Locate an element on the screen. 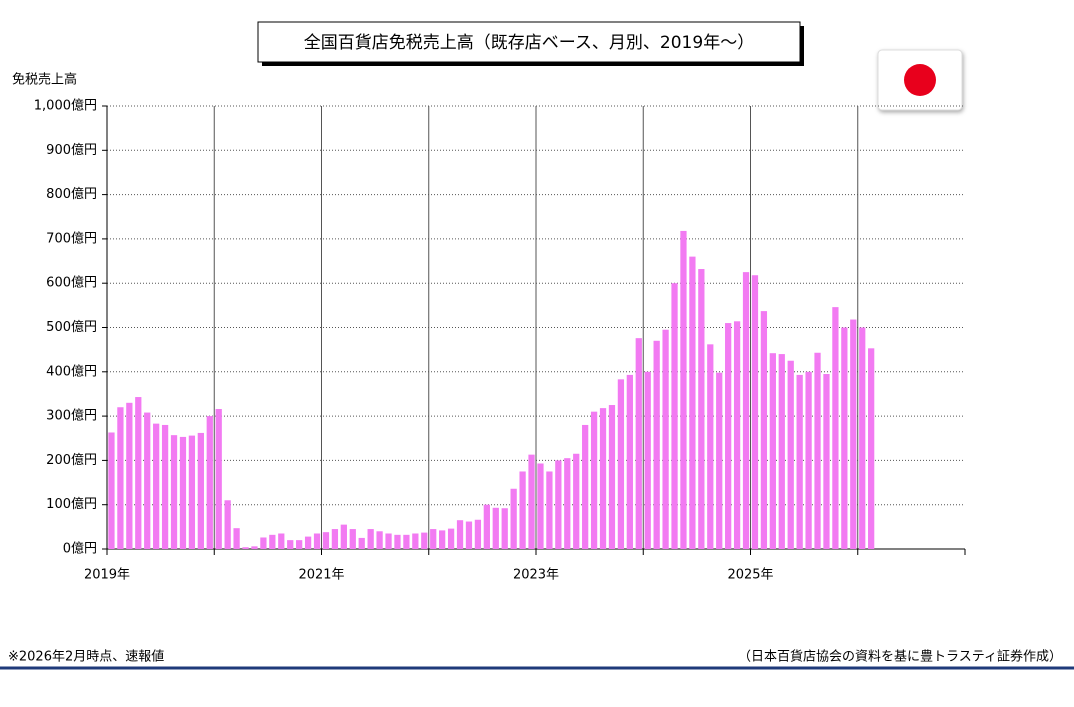  y-tick-label: 500億円 is located at coordinates (71, 327).